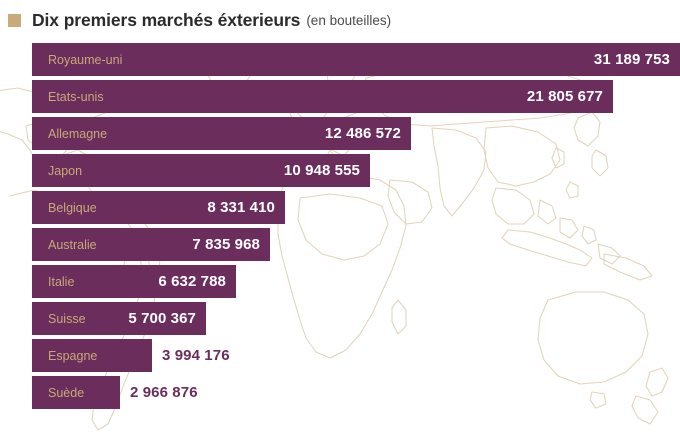 The image size is (680, 437). Describe the element at coordinates (85, 59) in the screenshot. I see `bar-label: Royaume-uni` at that location.